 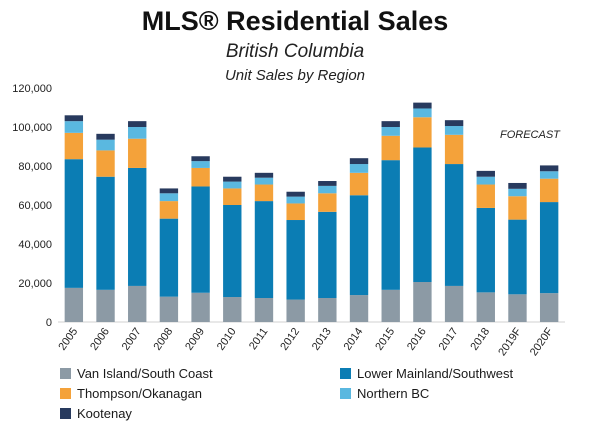 What do you see at coordinates (140, 393) in the screenshot?
I see `legend-label: Thompson/Okanagan` at bounding box center [140, 393].